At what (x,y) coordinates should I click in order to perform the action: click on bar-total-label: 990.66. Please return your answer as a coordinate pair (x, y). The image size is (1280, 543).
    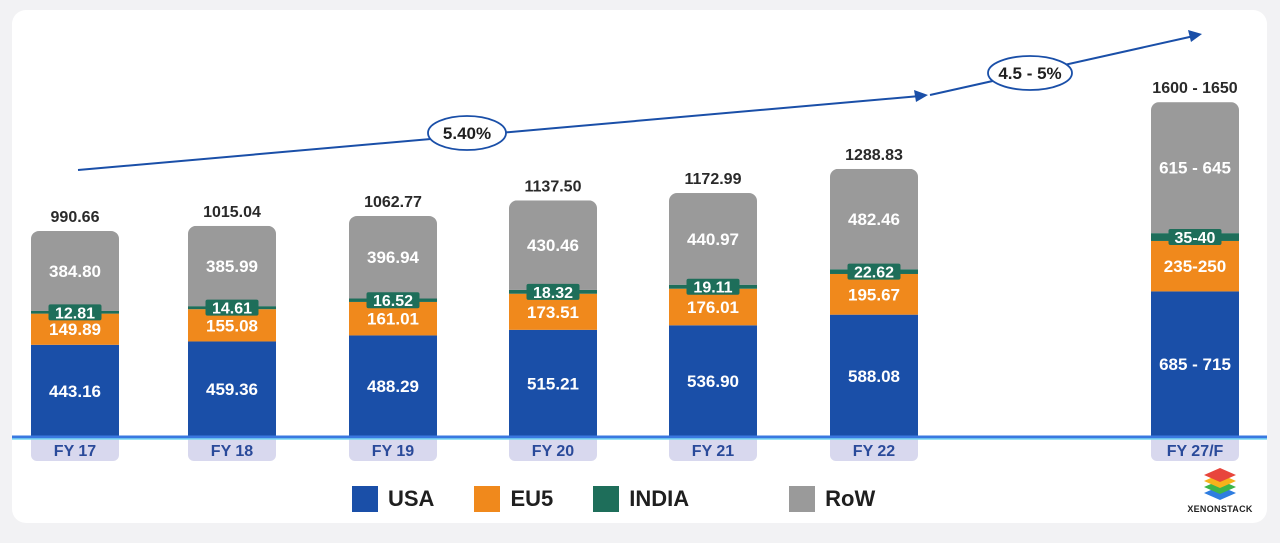
    Looking at the image, I should click on (75, 217).